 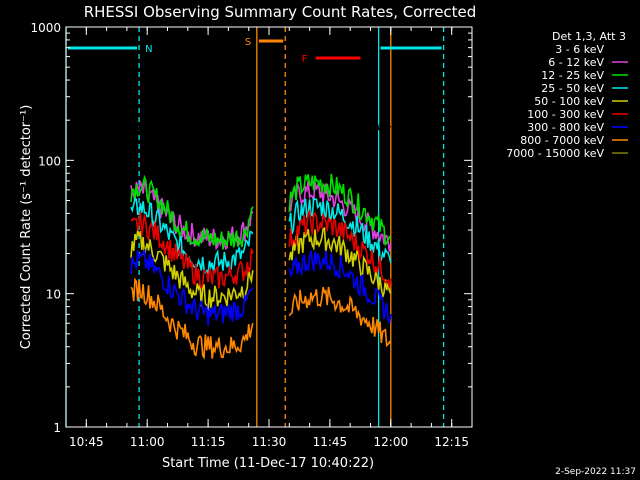 What do you see at coordinates (572, 75) in the screenshot?
I see `legend-label-2: 12 - 25 keV` at bounding box center [572, 75].